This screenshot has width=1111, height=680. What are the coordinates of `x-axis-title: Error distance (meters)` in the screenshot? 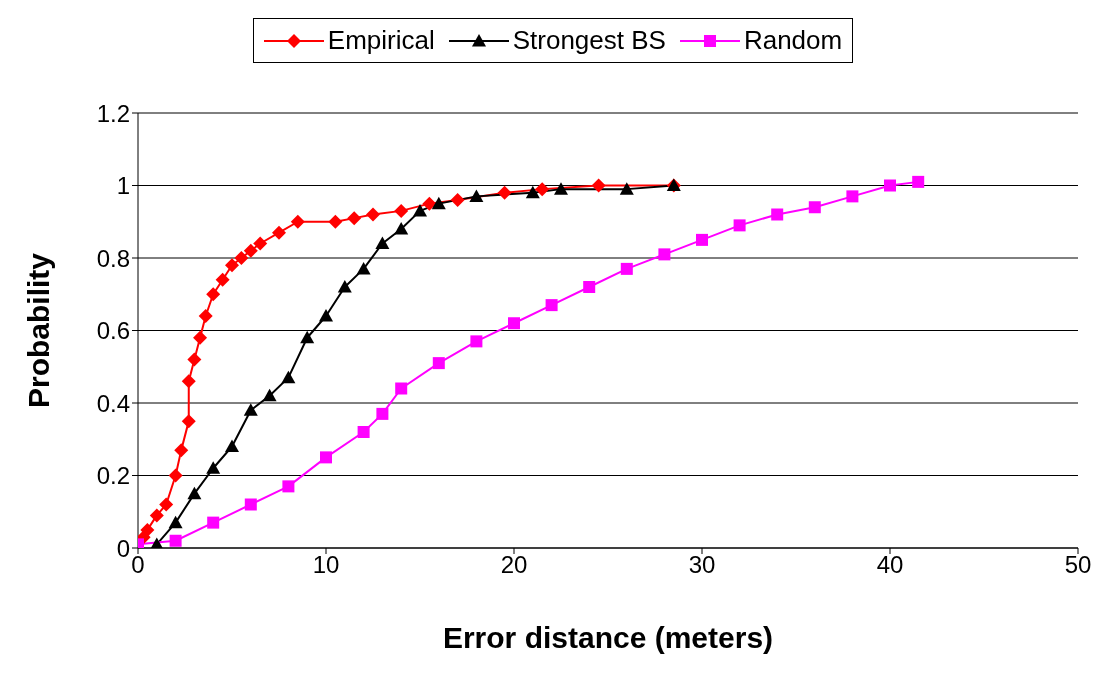 It's located at (608, 637).